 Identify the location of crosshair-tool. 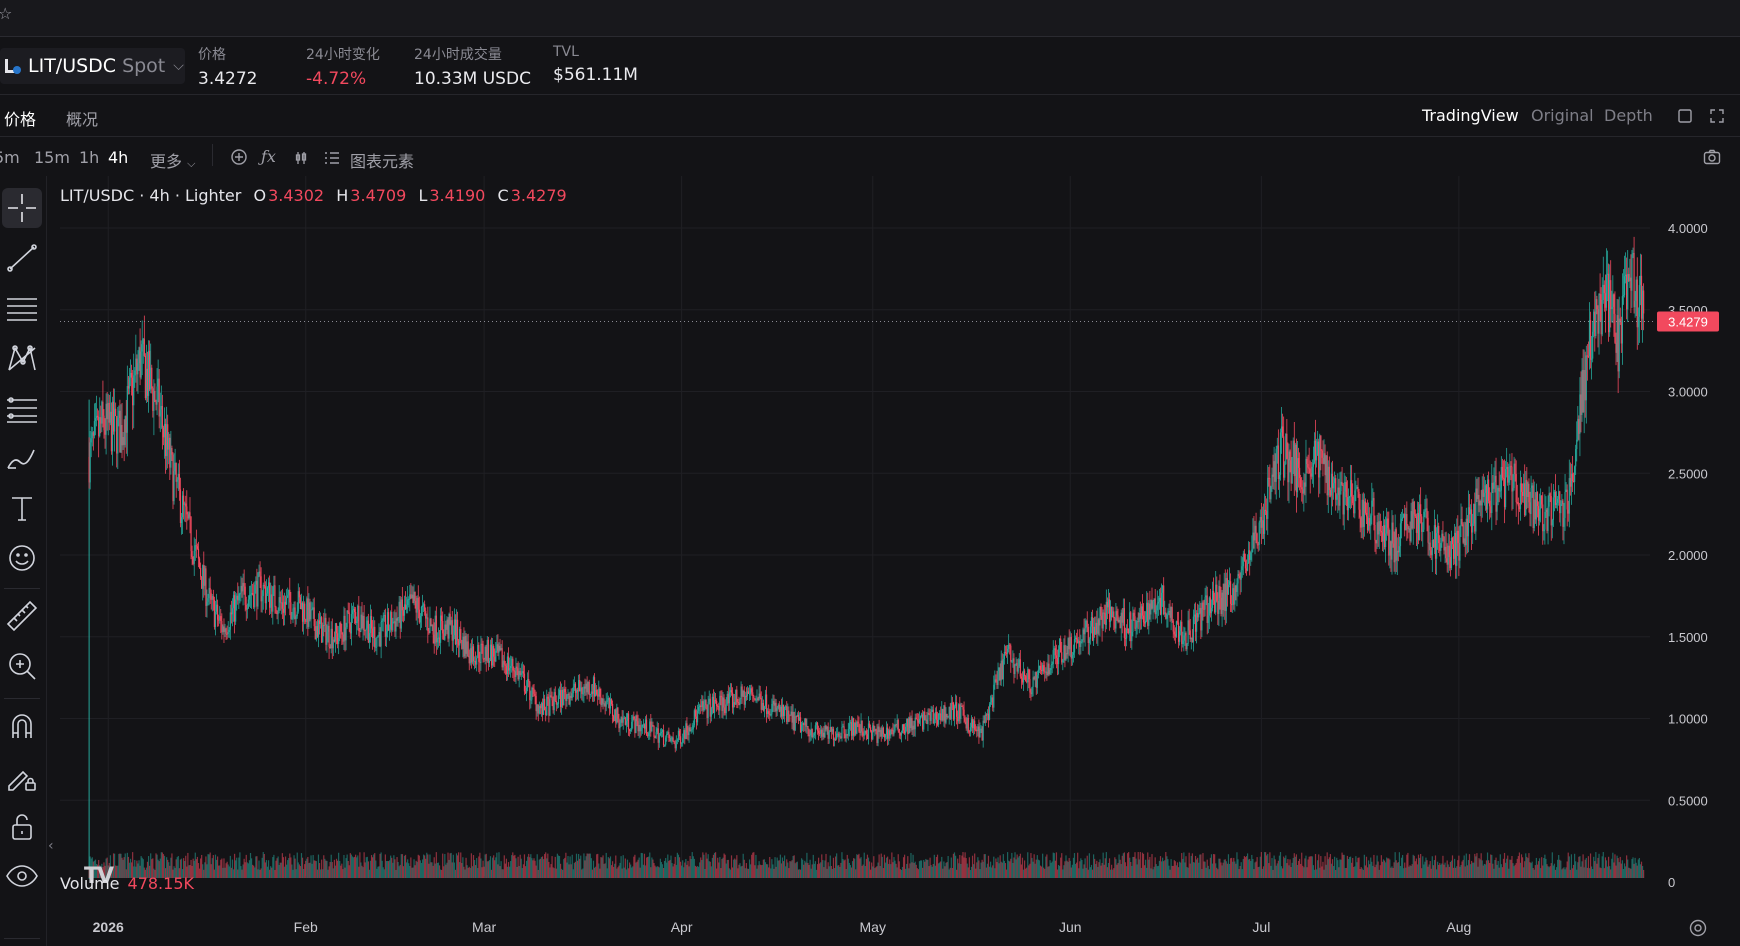
(22, 208).